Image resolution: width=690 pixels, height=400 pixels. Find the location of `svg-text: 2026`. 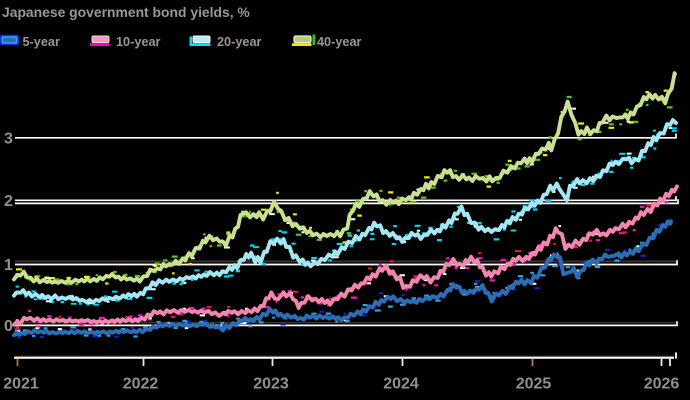

svg-text: 2026 is located at coordinates (662, 384).